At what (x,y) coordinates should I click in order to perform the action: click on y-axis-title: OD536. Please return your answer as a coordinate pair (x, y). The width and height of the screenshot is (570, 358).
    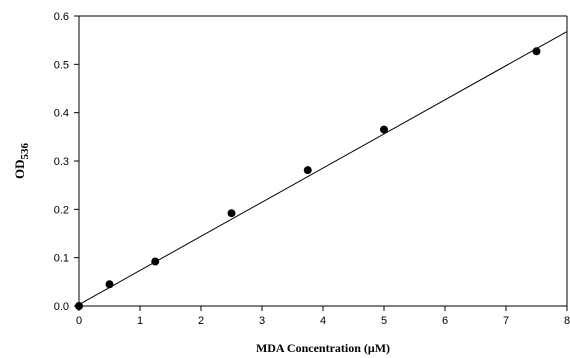
    Looking at the image, I should click on (21, 161).